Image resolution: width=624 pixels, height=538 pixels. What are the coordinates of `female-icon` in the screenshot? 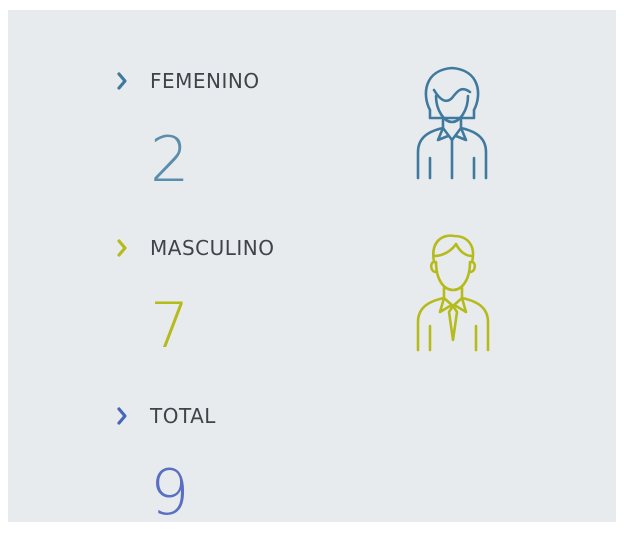 It's located at (452, 123).